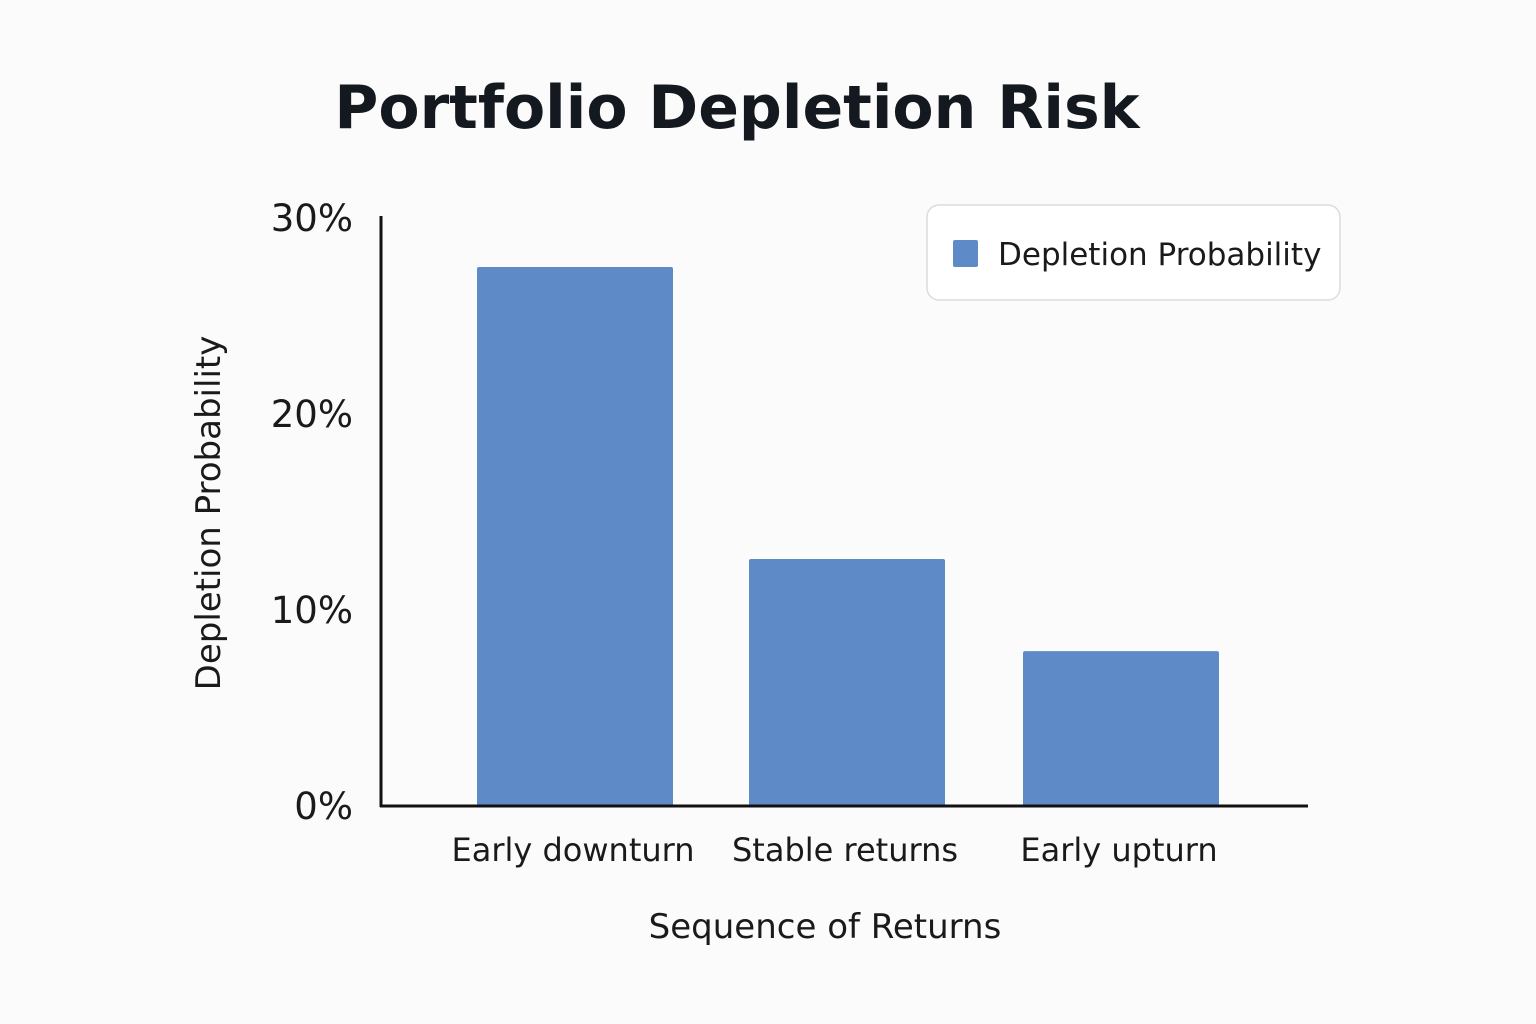  I want to click on y-tick-label: 0%, so click(323, 806).